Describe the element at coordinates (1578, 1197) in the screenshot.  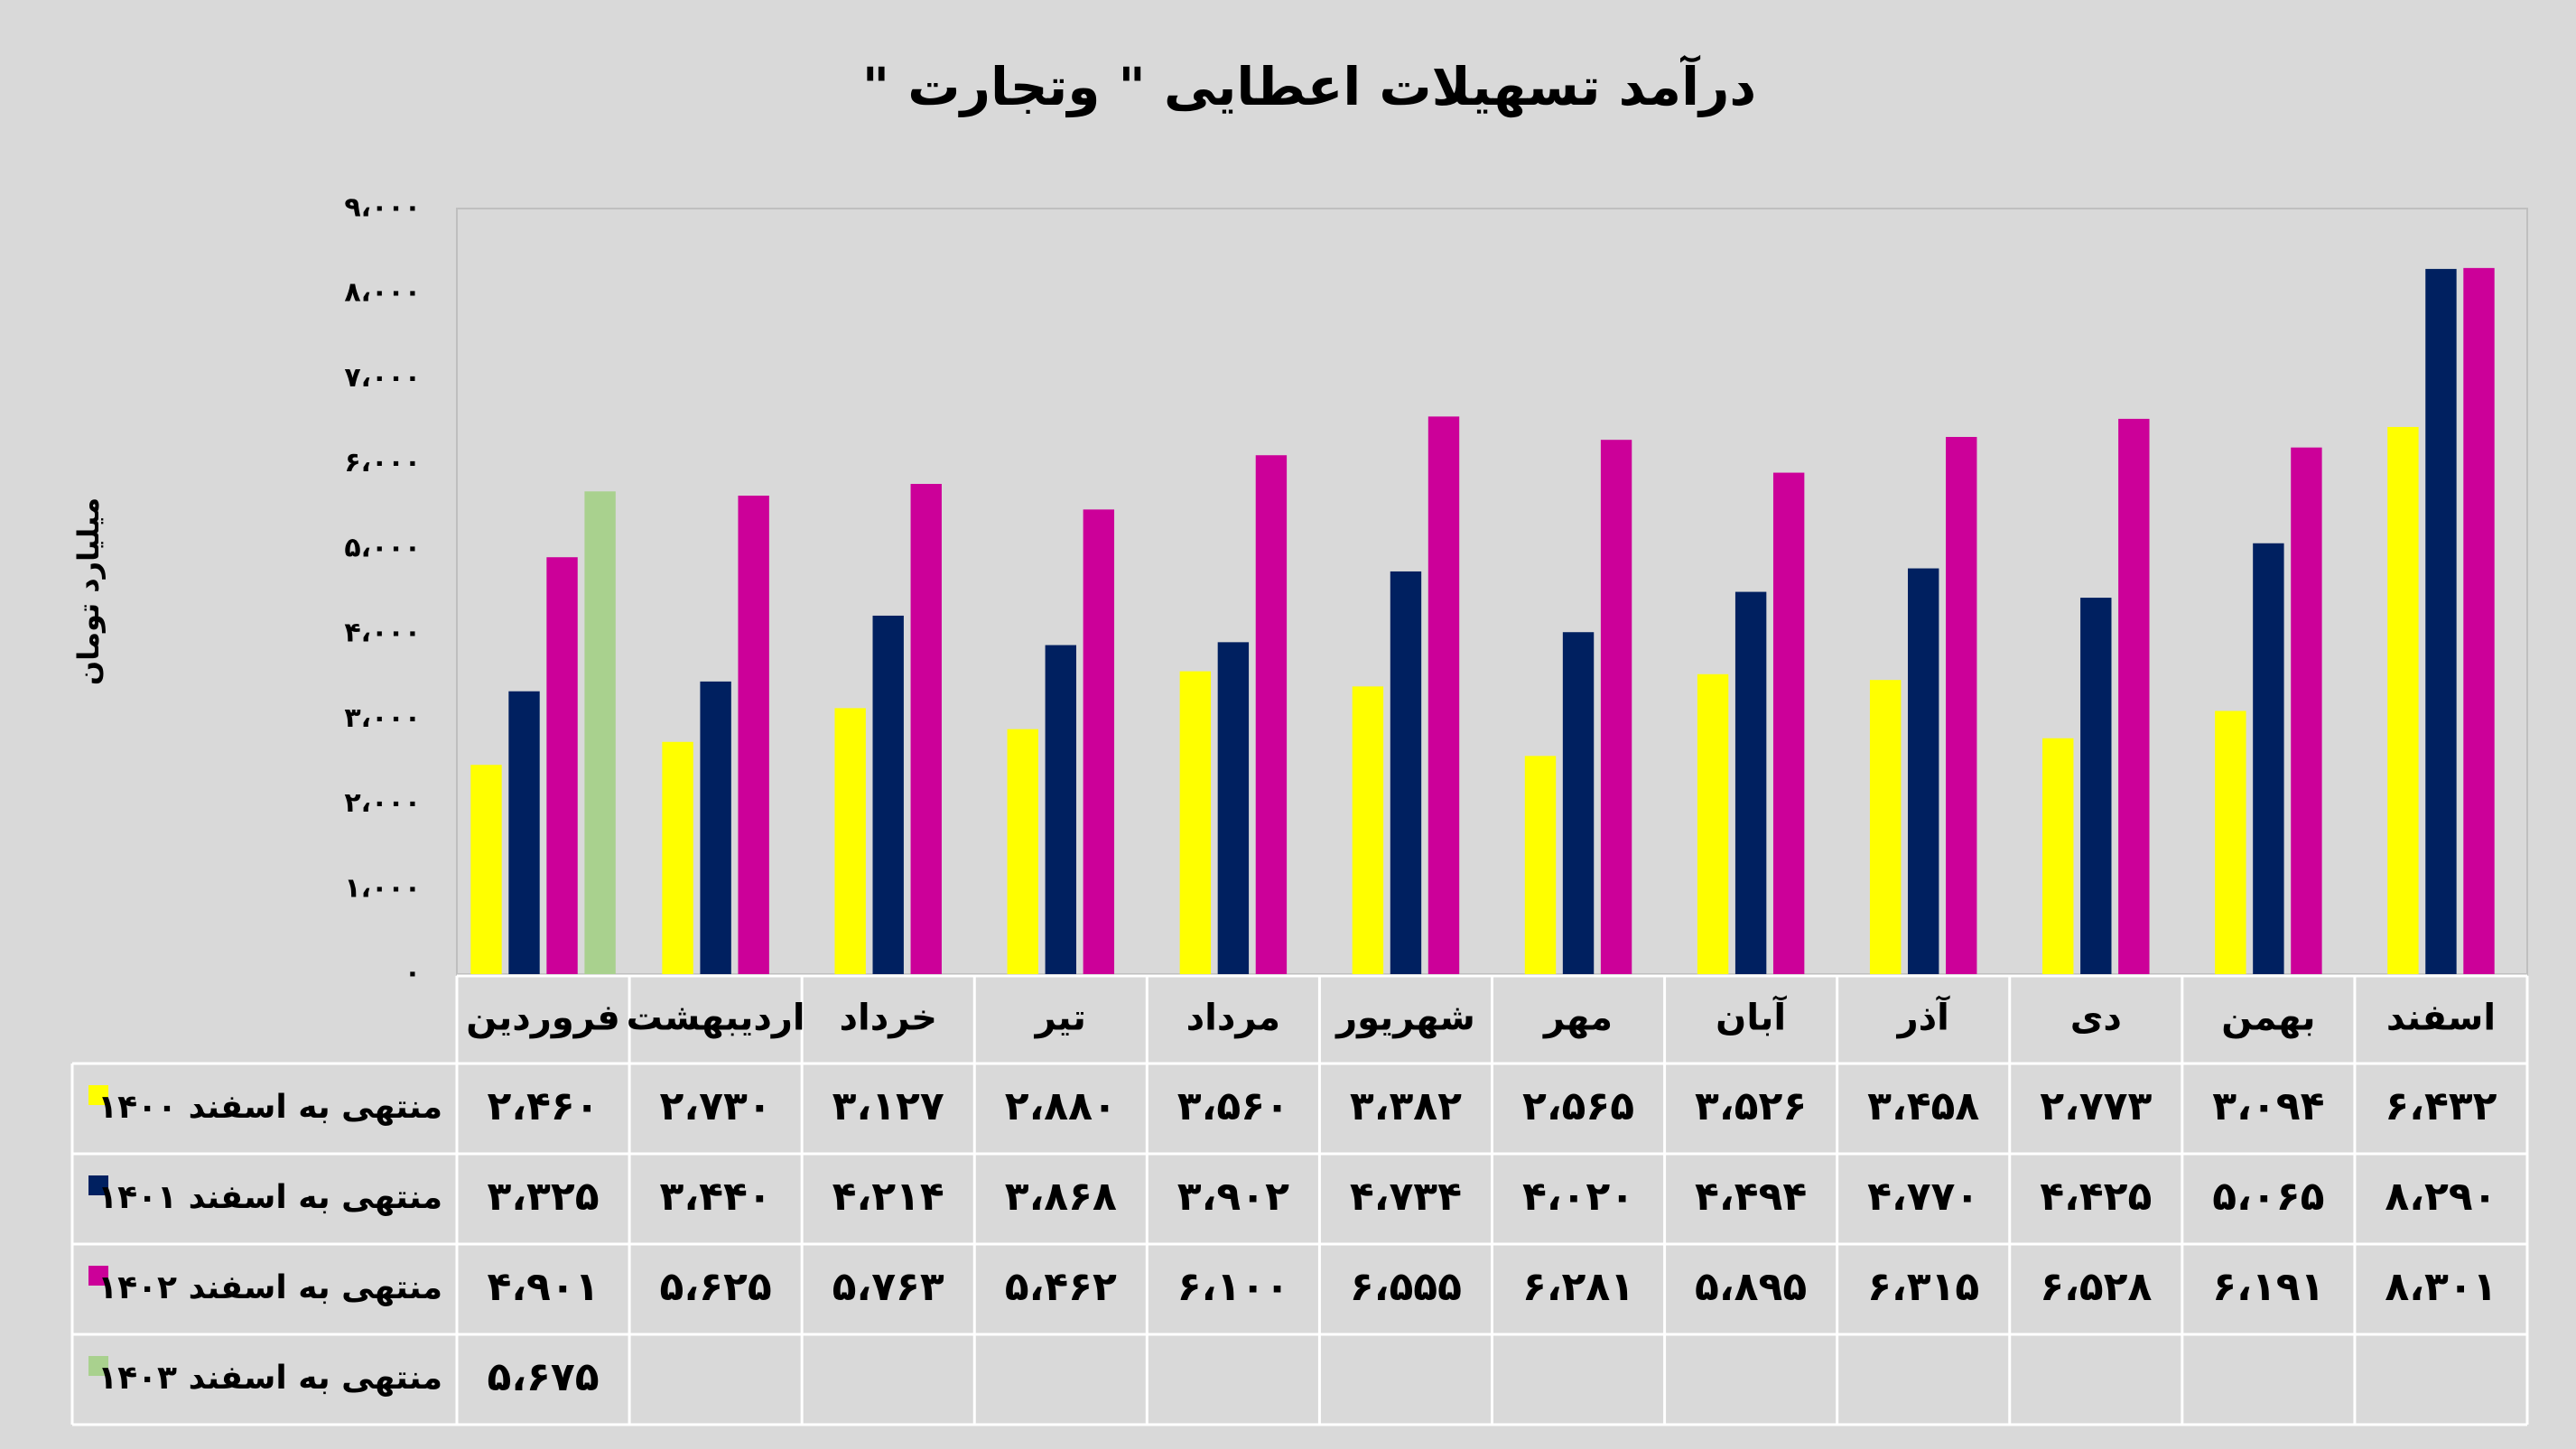
I see `data-label: ۴،۰۲۰` at that location.